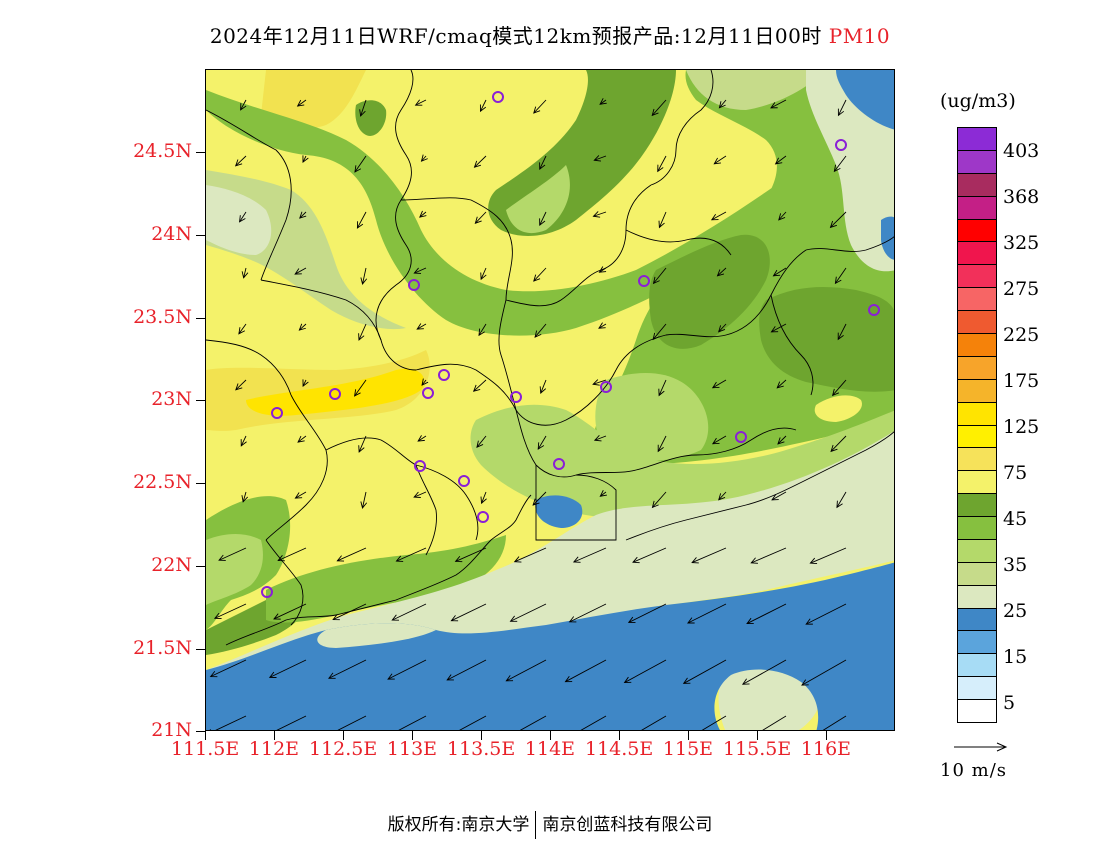  Describe the element at coordinates (171, 234) in the screenshot. I see `lat-tick-label: 24N` at that location.